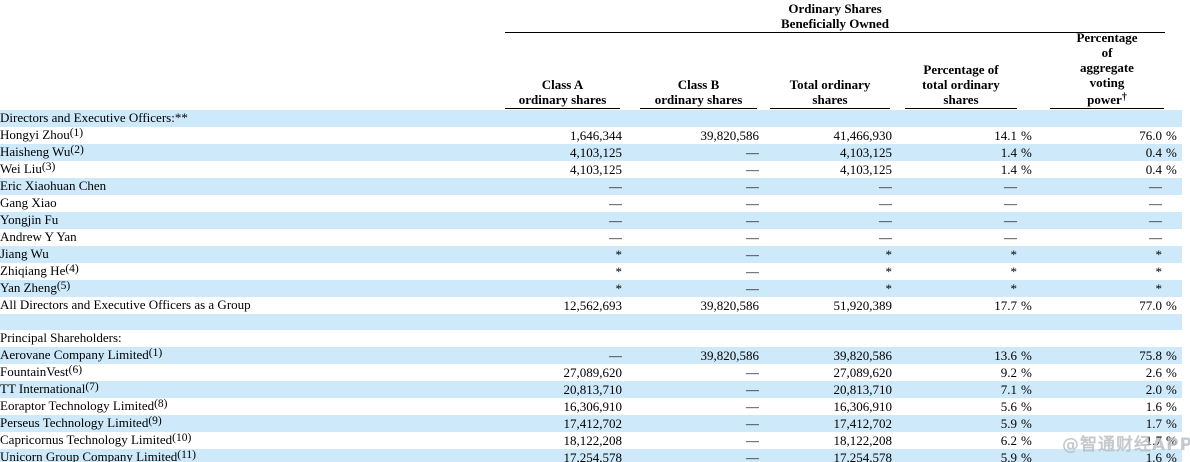 This screenshot has width=1190, height=462. What do you see at coordinates (830, 70) in the screenshot?
I see `column-header-total-shares: Total ordinary shares` at bounding box center [830, 70].